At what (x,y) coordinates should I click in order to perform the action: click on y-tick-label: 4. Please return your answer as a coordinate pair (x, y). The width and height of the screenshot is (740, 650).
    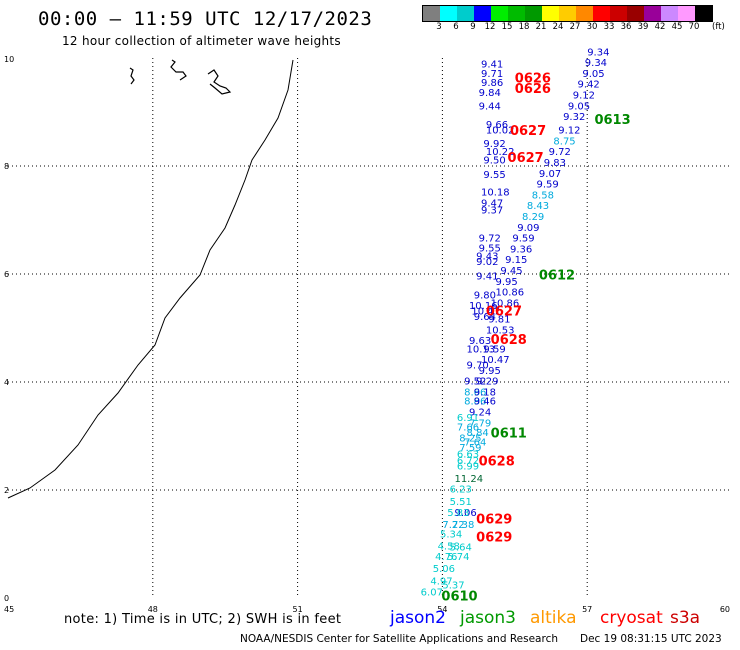
    Looking at the image, I should click on (6, 382).